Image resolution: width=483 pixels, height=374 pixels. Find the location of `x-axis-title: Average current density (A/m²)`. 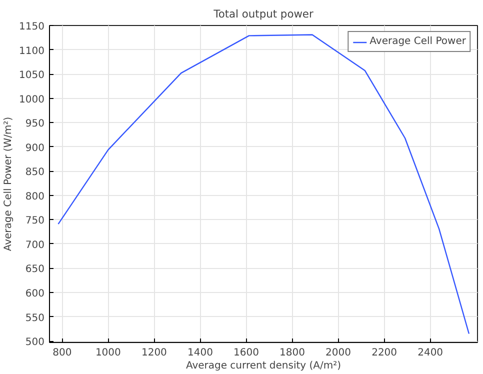

x-axis-title: Average current density (A/m²) is located at coordinates (264, 366).